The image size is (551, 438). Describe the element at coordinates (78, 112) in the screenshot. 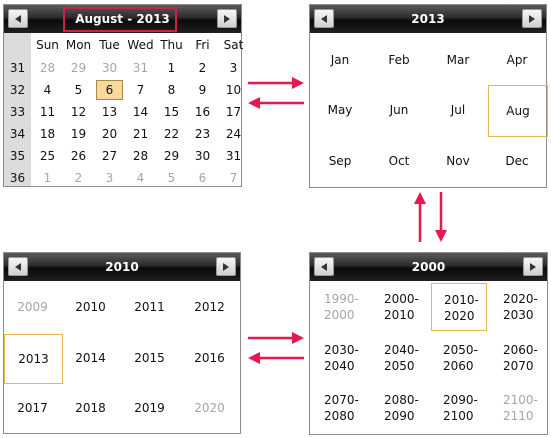

I see `day-cell: 12` at that location.